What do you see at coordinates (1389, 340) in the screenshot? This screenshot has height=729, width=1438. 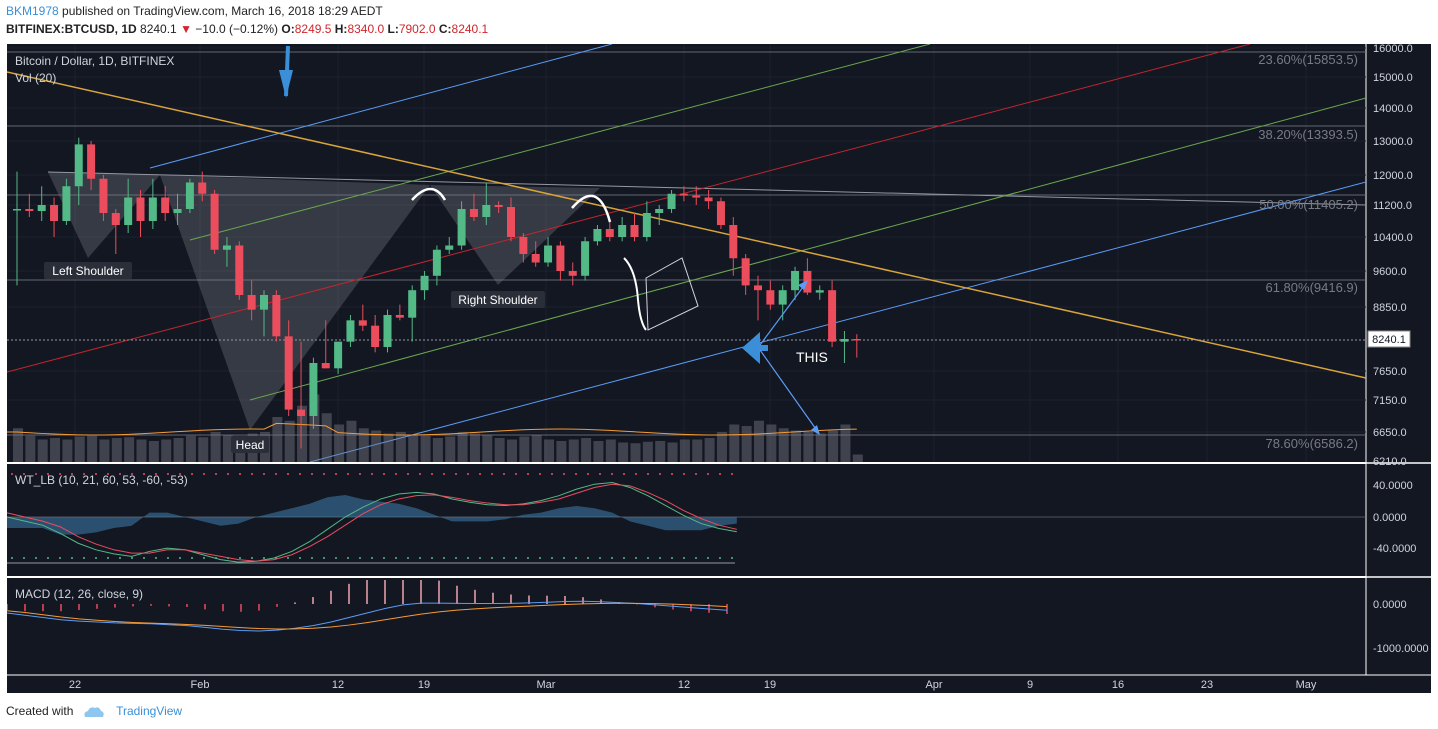 I see `price-tag: 8240.1` at bounding box center [1389, 340].